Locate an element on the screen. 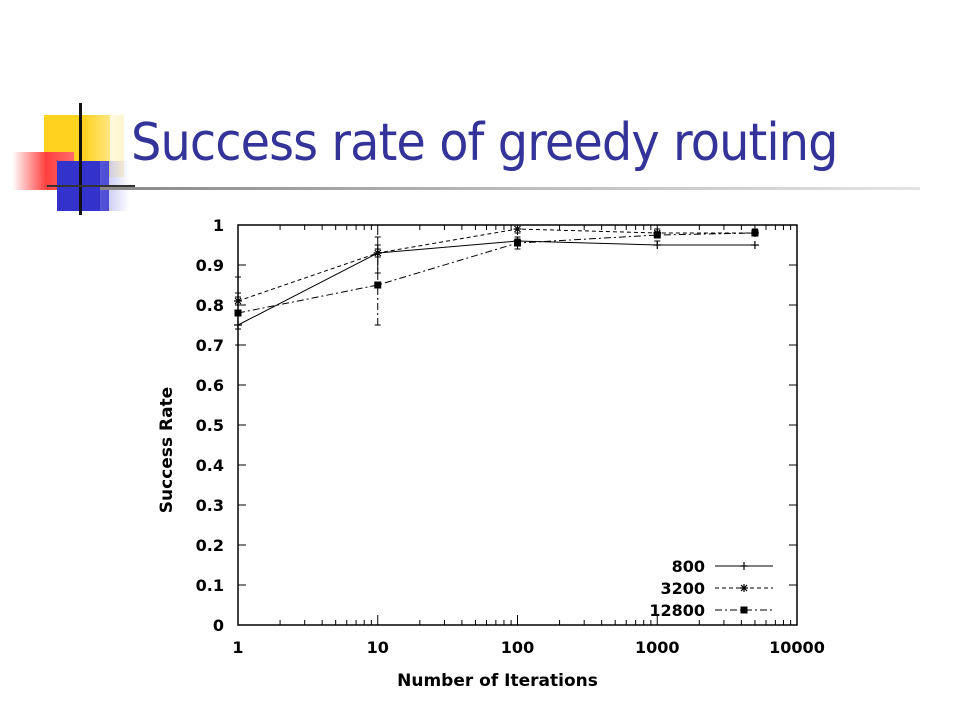 The height and width of the screenshot is (720, 960). y-tick-label: 0.6 is located at coordinates (210, 385).